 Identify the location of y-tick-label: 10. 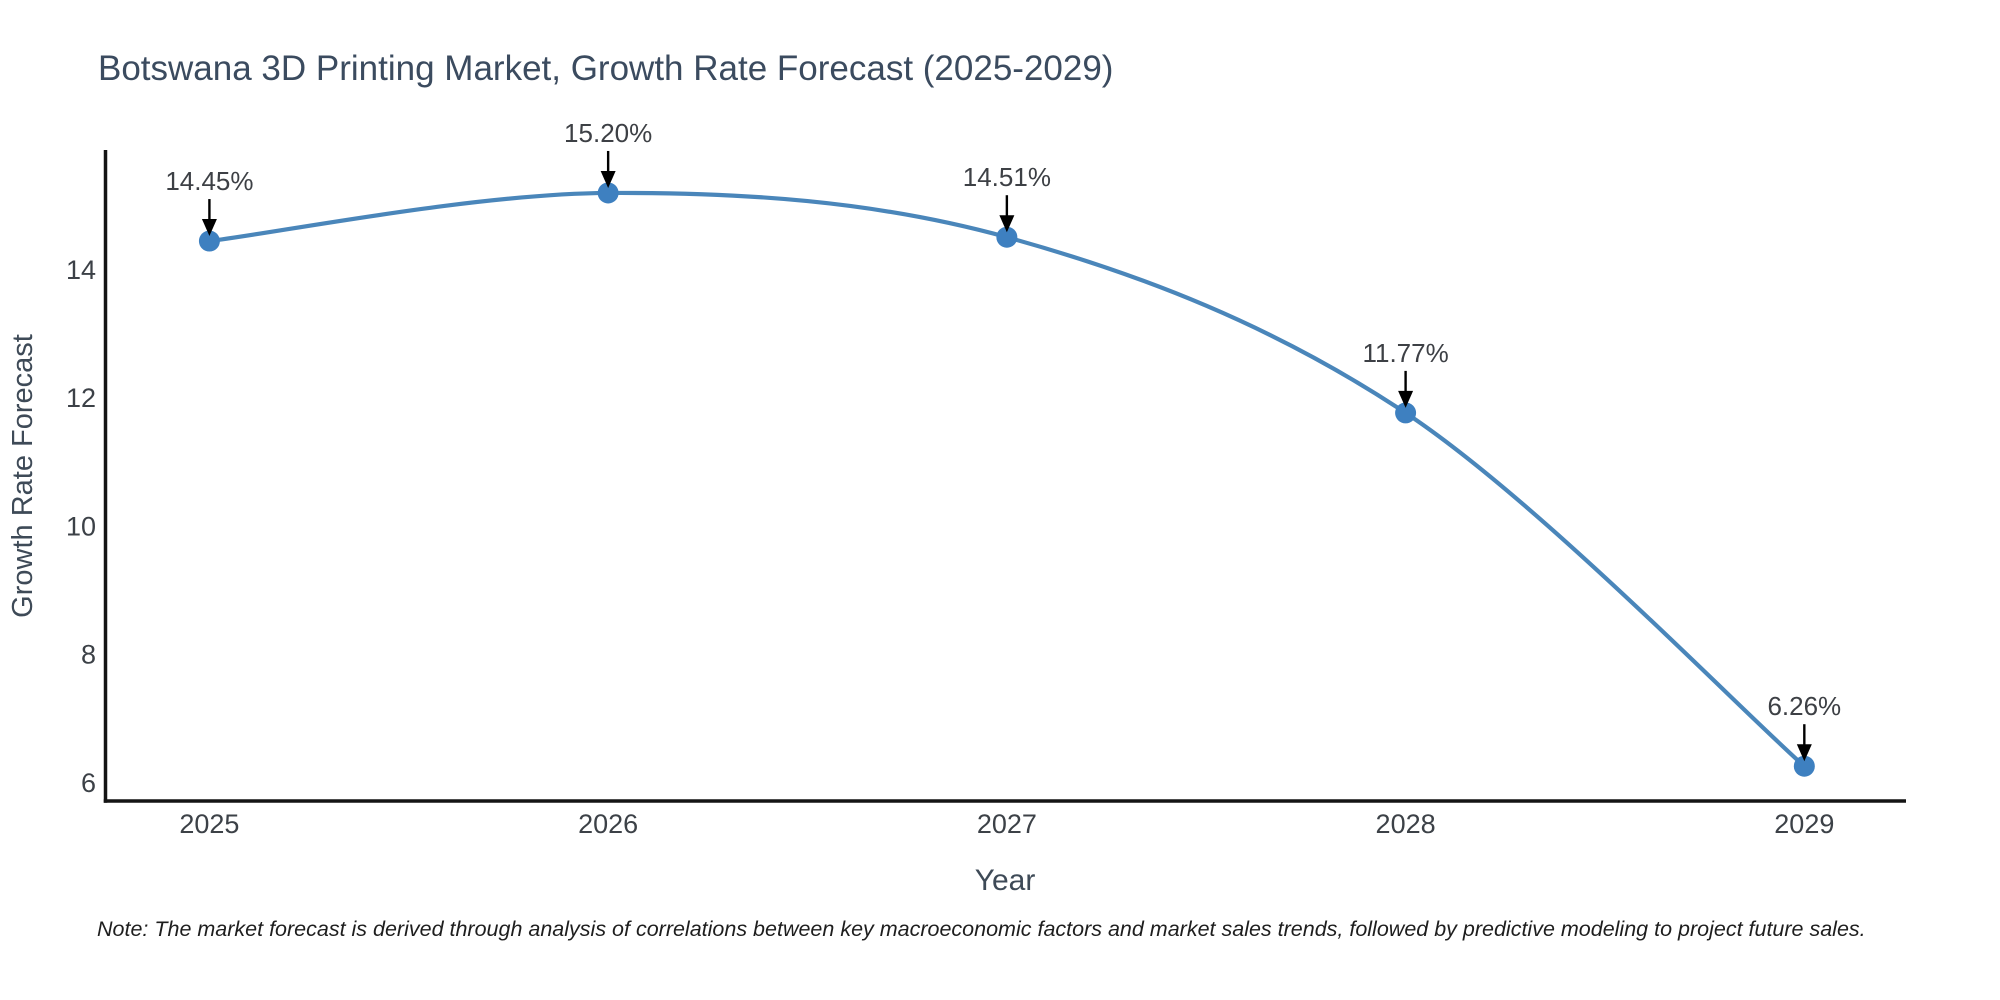
(81, 526).